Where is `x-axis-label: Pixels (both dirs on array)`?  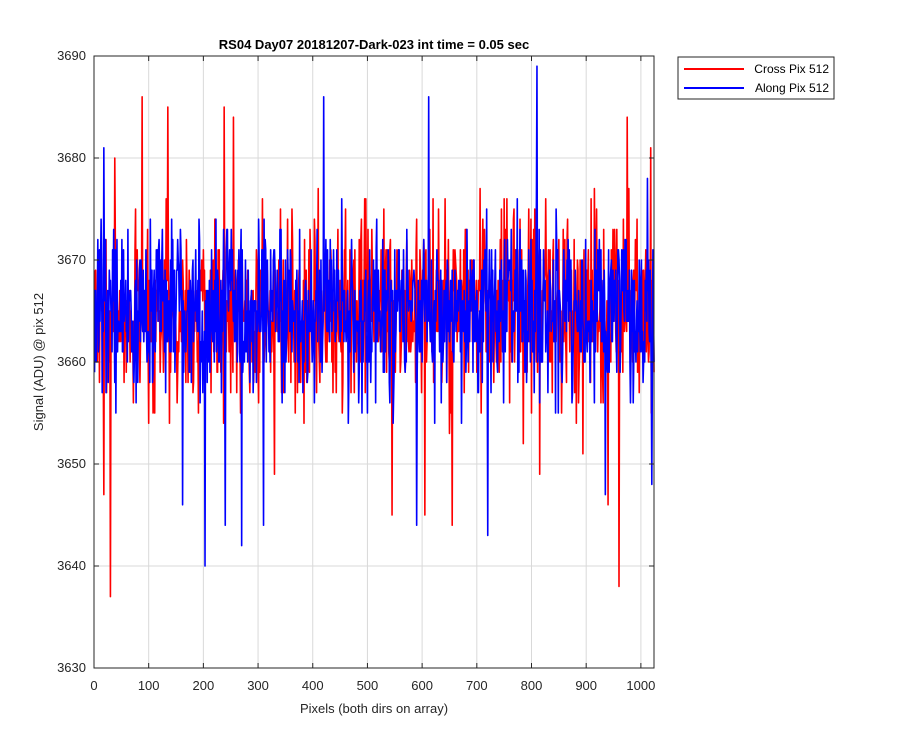
x-axis-label: Pixels (both dirs on array) is located at coordinates (374, 708).